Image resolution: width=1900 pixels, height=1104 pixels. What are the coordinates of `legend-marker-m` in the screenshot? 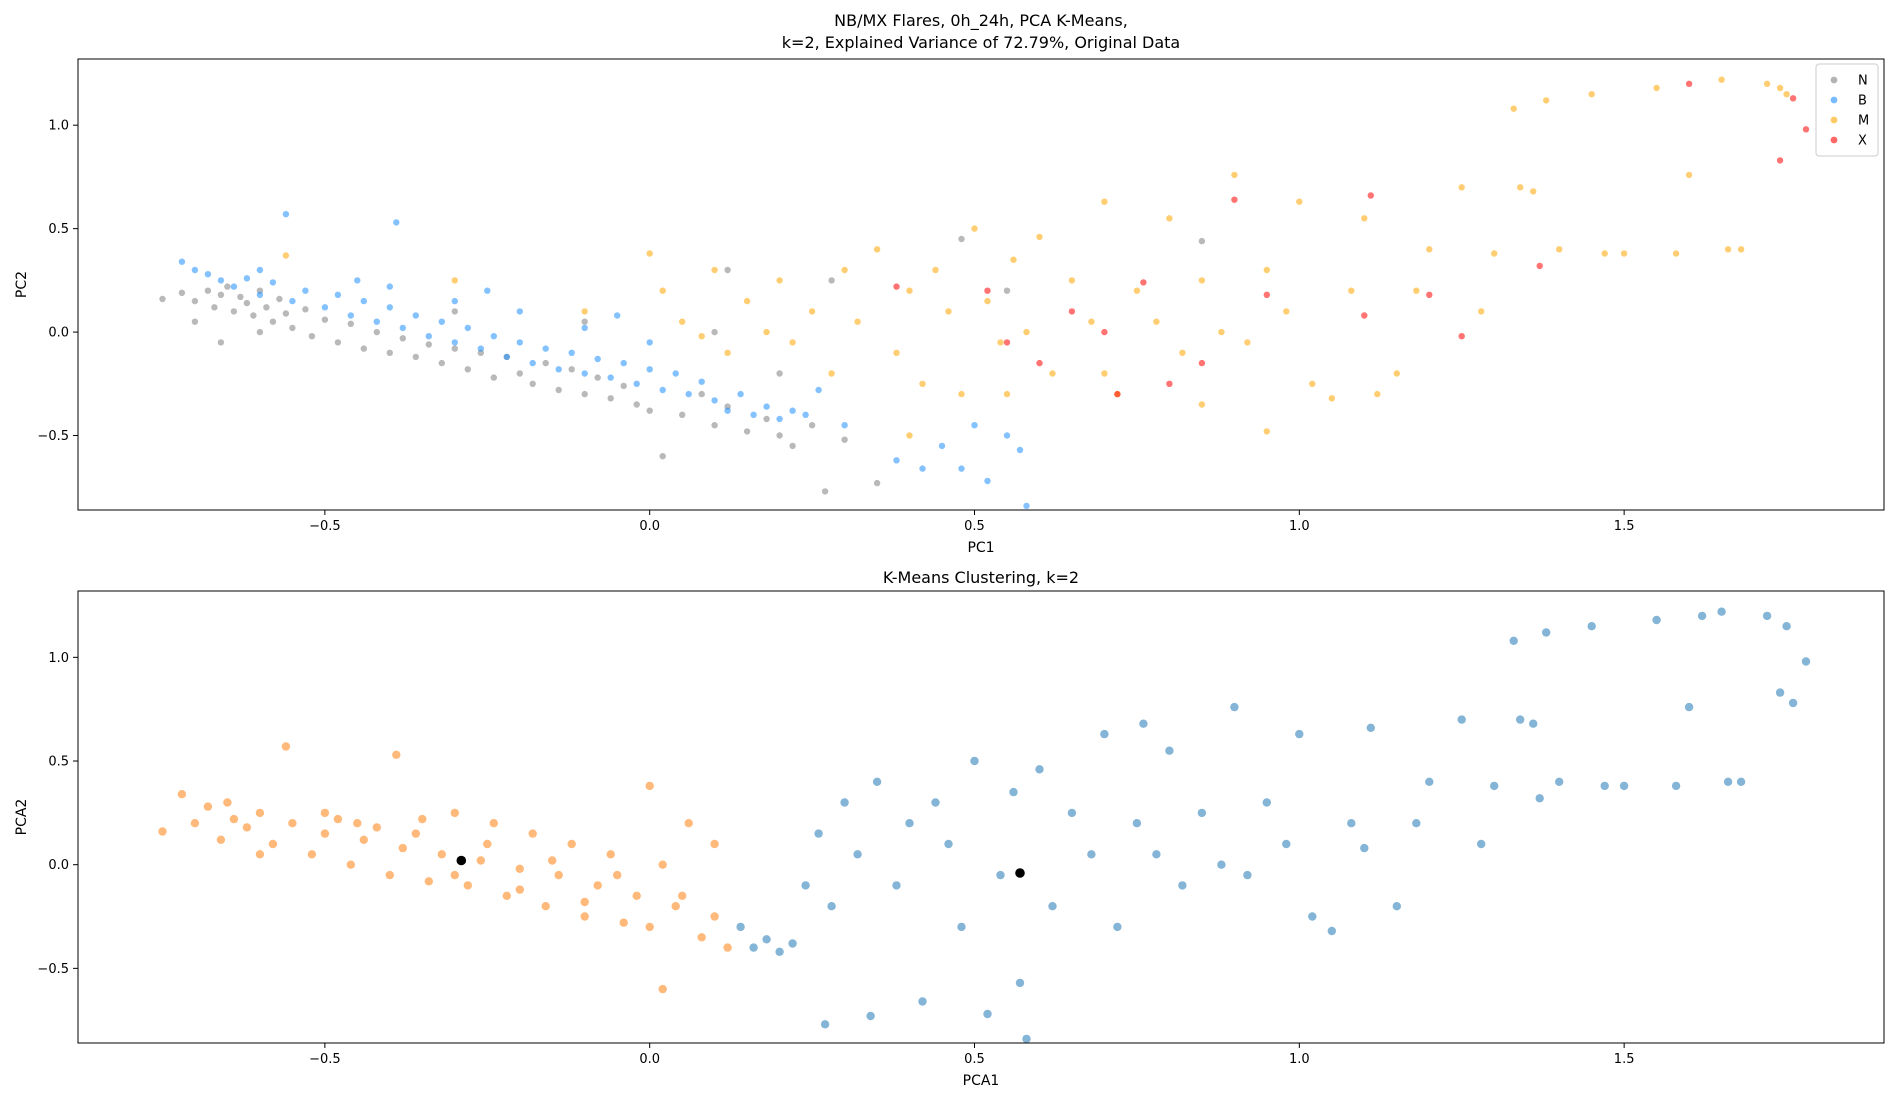 It's located at (1834, 120).